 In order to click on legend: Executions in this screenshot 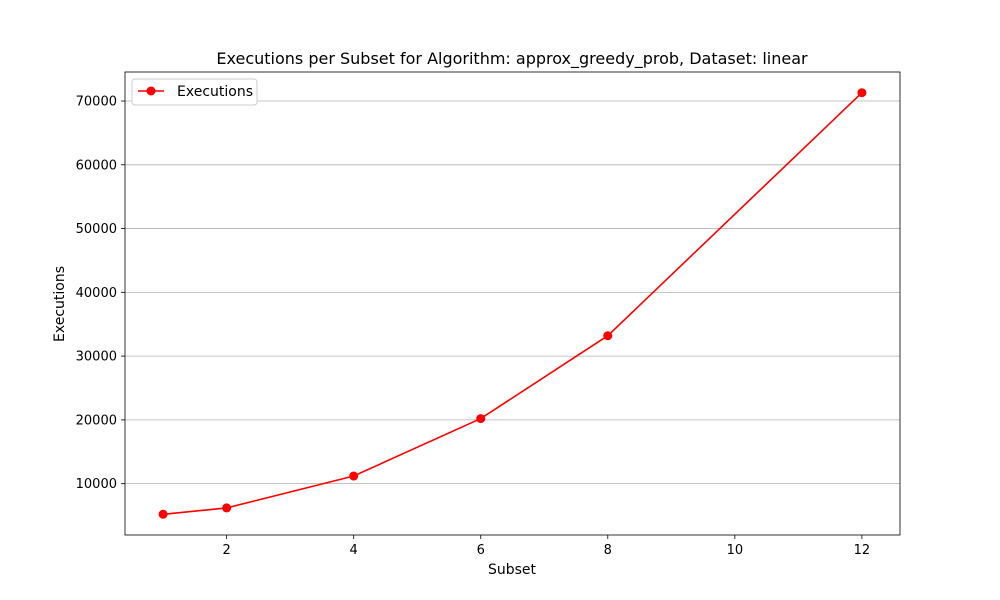, I will do `click(194, 92)`.